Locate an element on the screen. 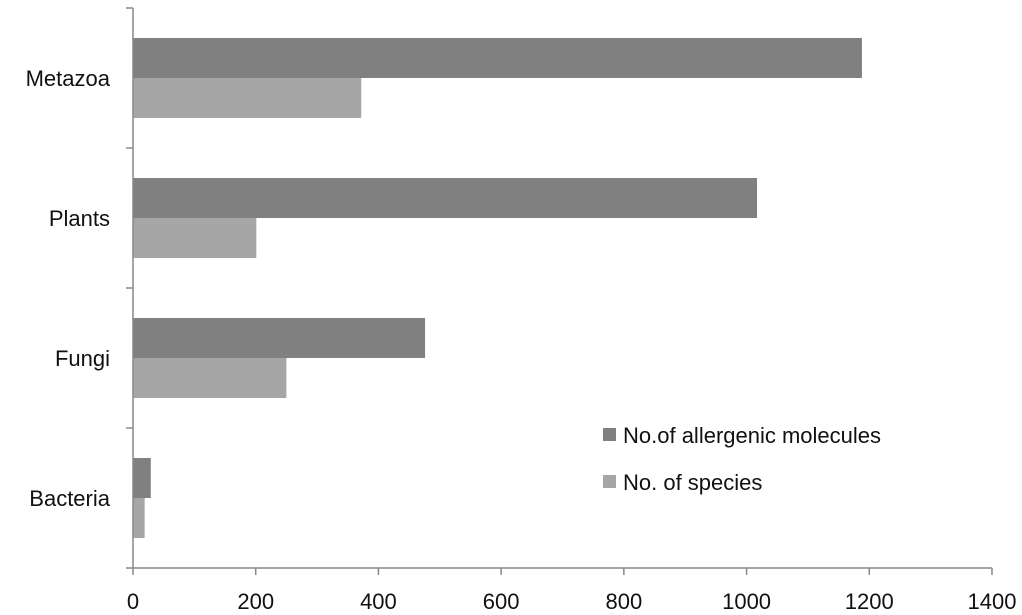  category-label-plants: Plants is located at coordinates (79, 218).